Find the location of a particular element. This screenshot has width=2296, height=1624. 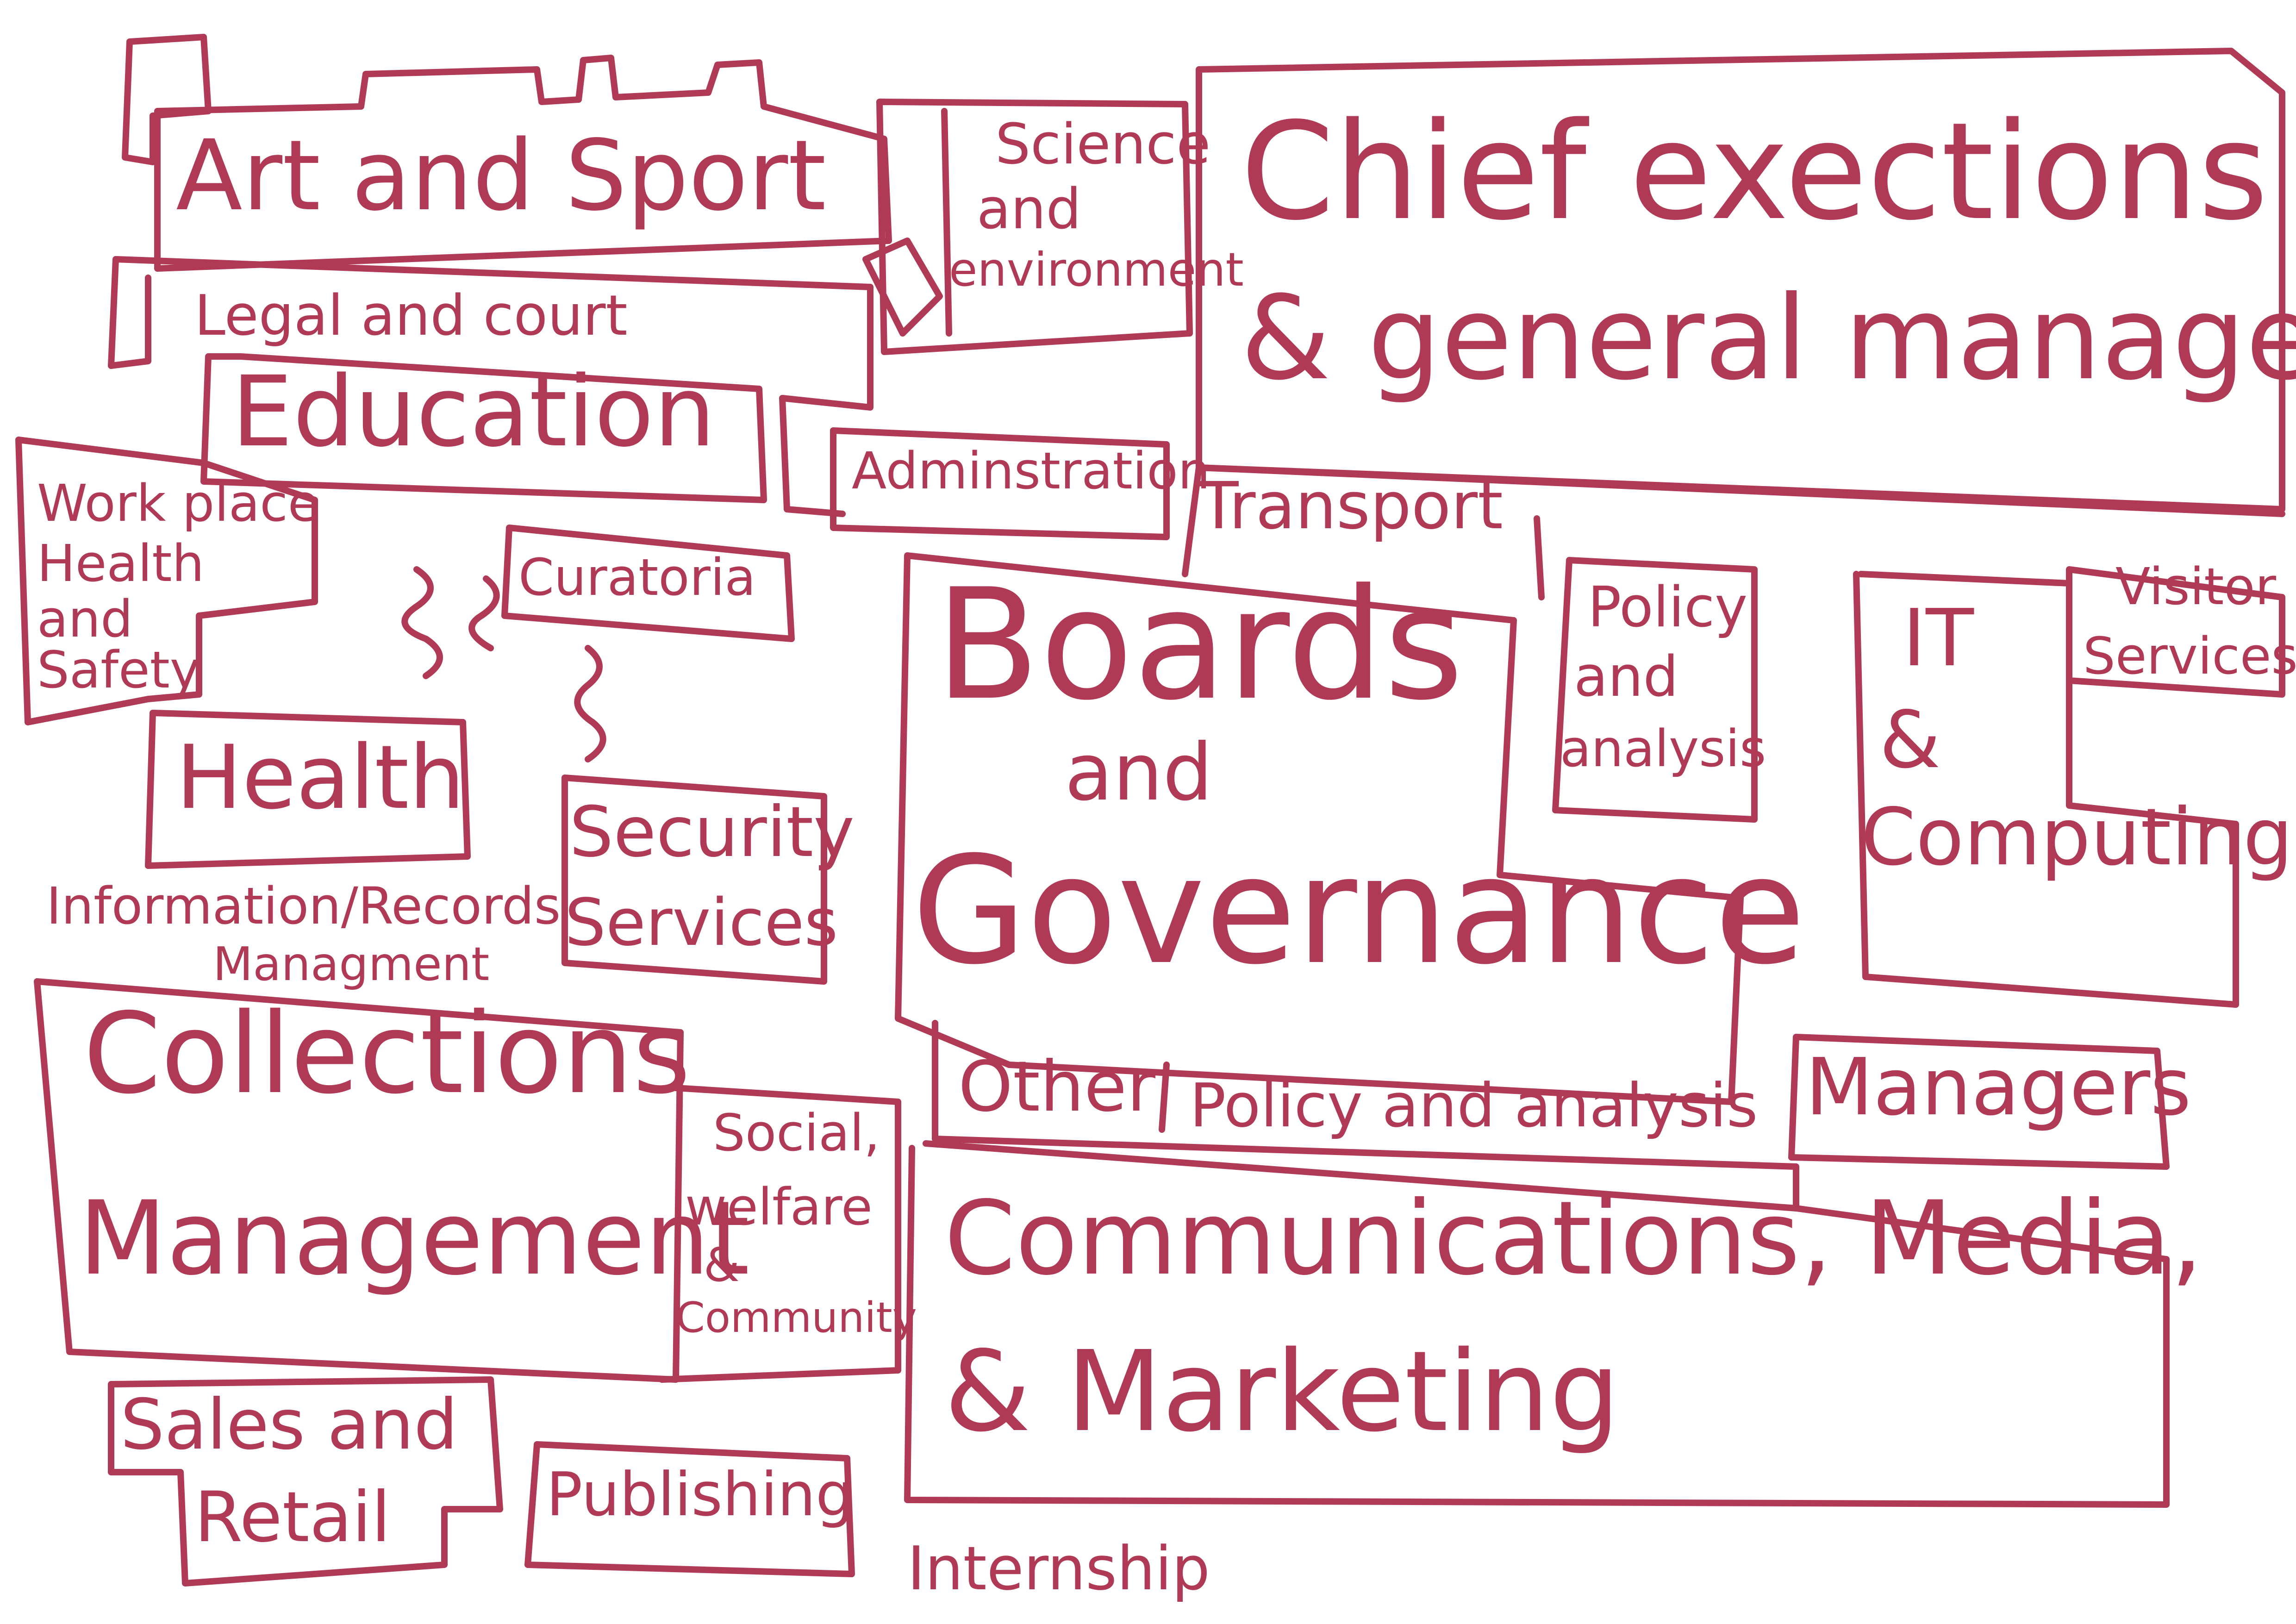

curatorial-box is located at coordinates (648, 583).